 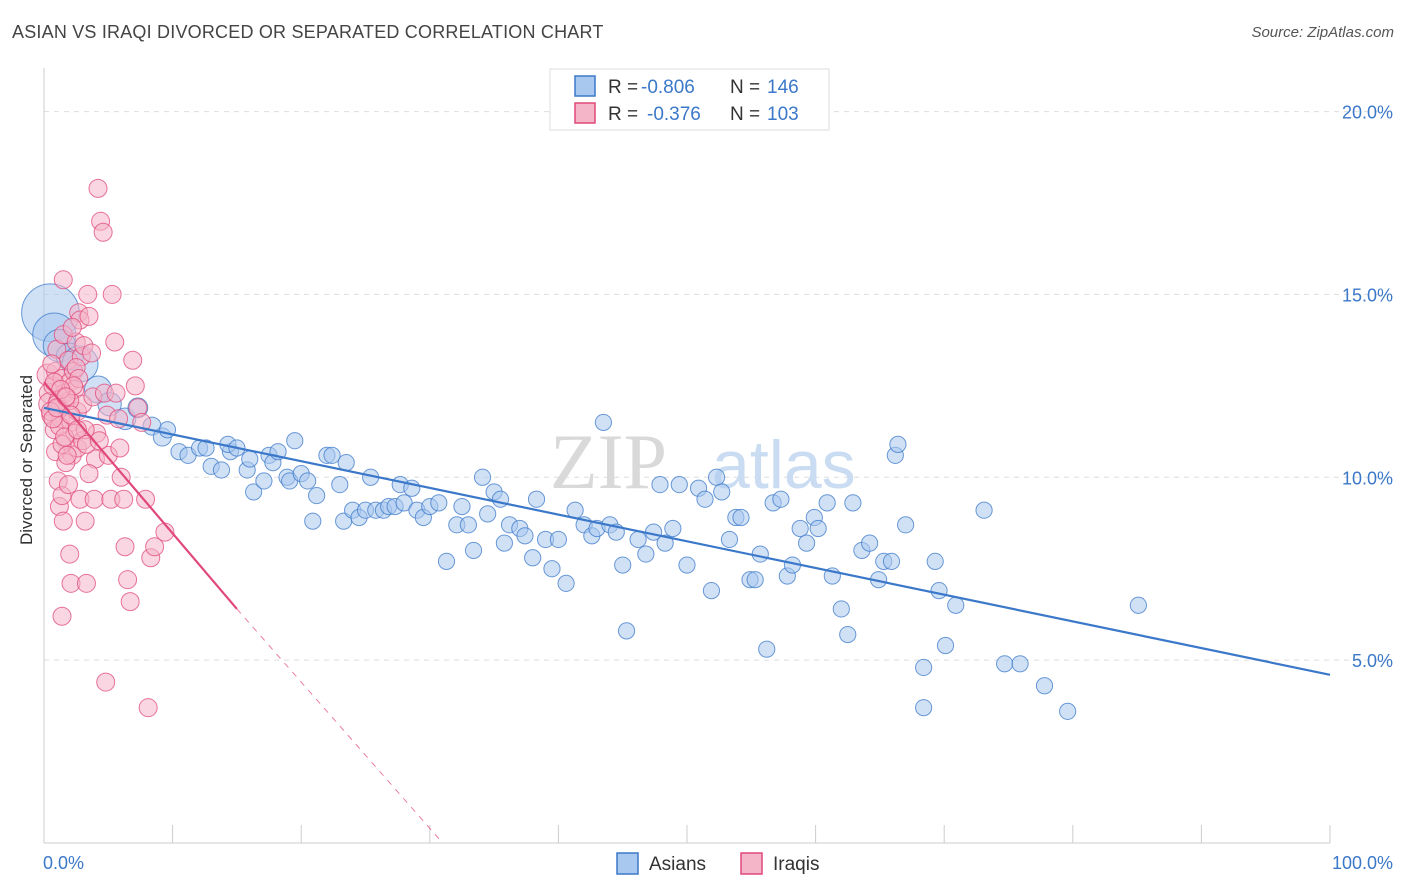 I want to click on watermark-zip: ZIP, so click(x=608, y=461).